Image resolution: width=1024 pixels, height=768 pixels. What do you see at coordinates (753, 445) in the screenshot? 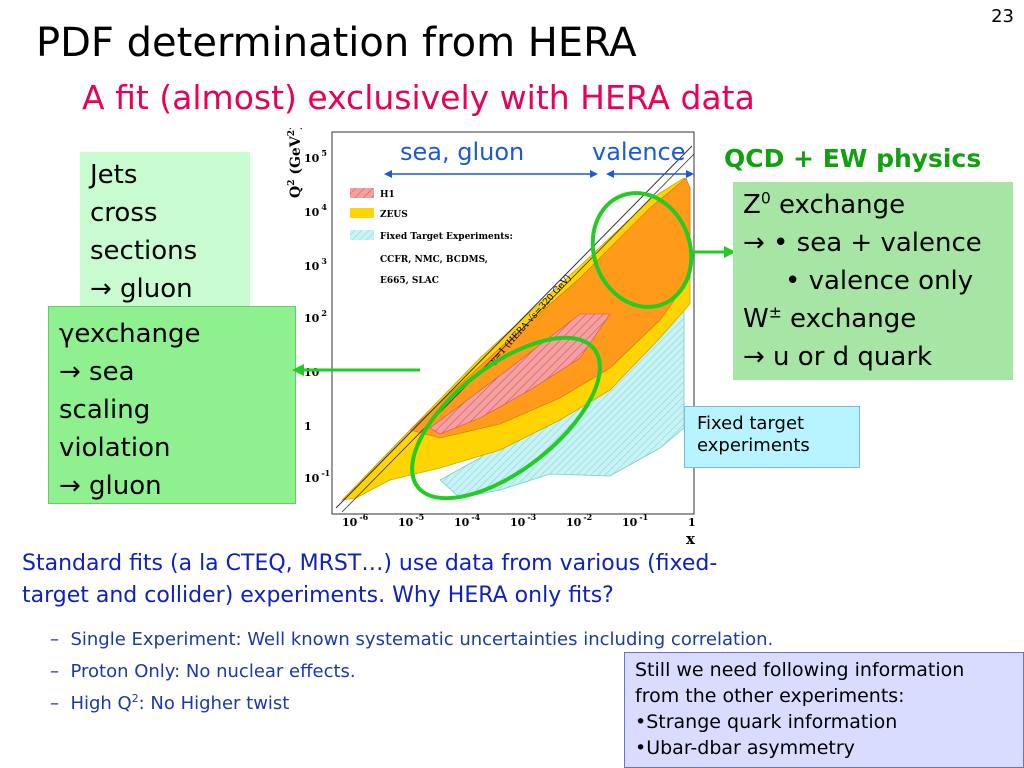
I see `fixed-line-2: experiments` at bounding box center [753, 445].